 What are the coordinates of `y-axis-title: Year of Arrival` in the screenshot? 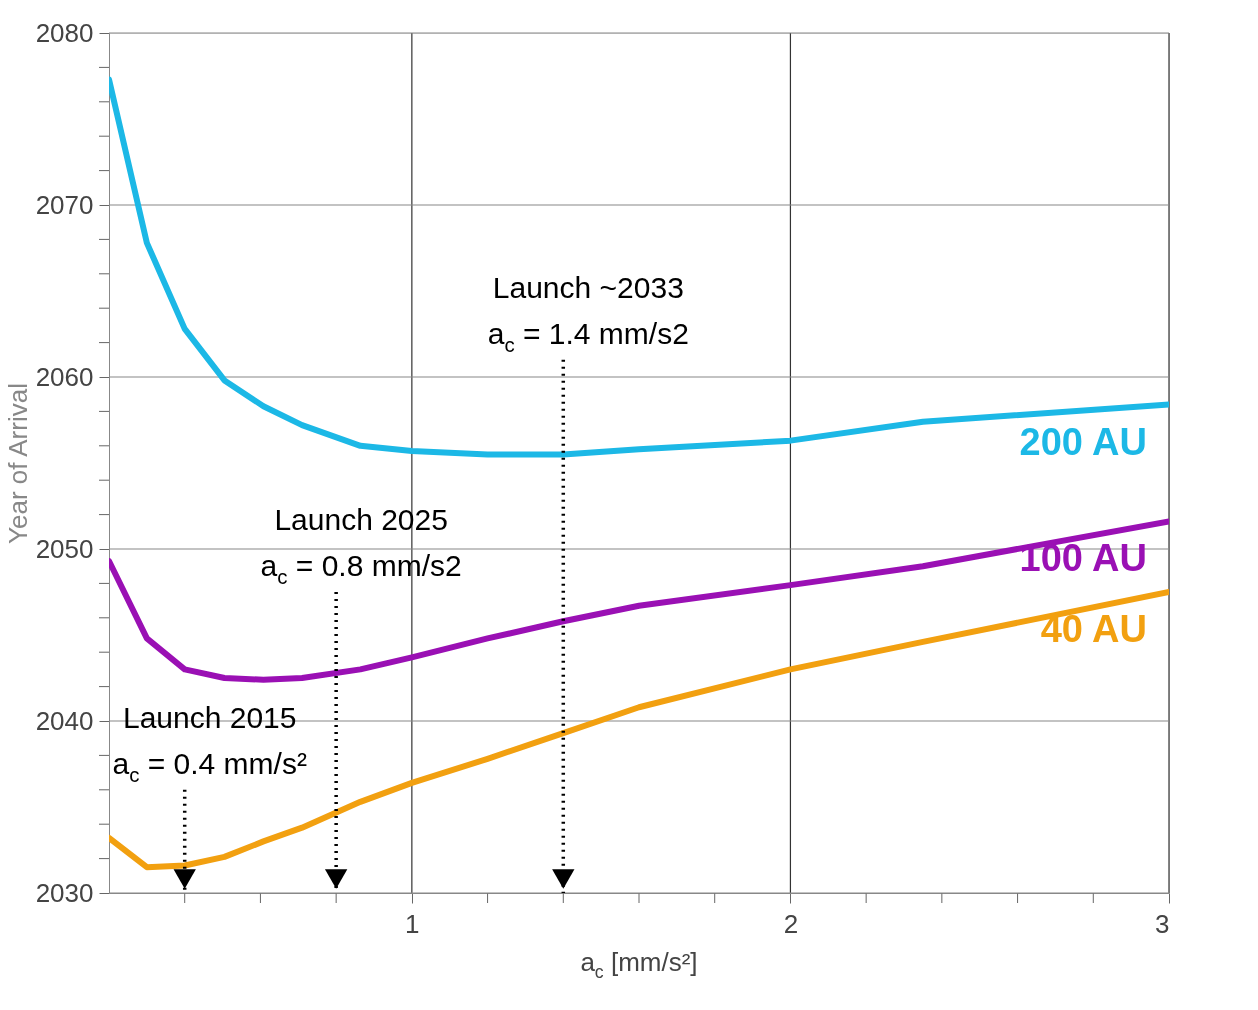 It's located at (17, 463).